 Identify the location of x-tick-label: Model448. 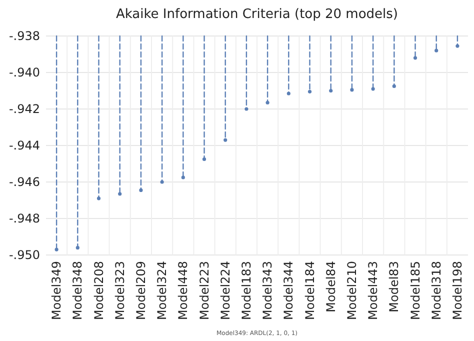
(183, 290).